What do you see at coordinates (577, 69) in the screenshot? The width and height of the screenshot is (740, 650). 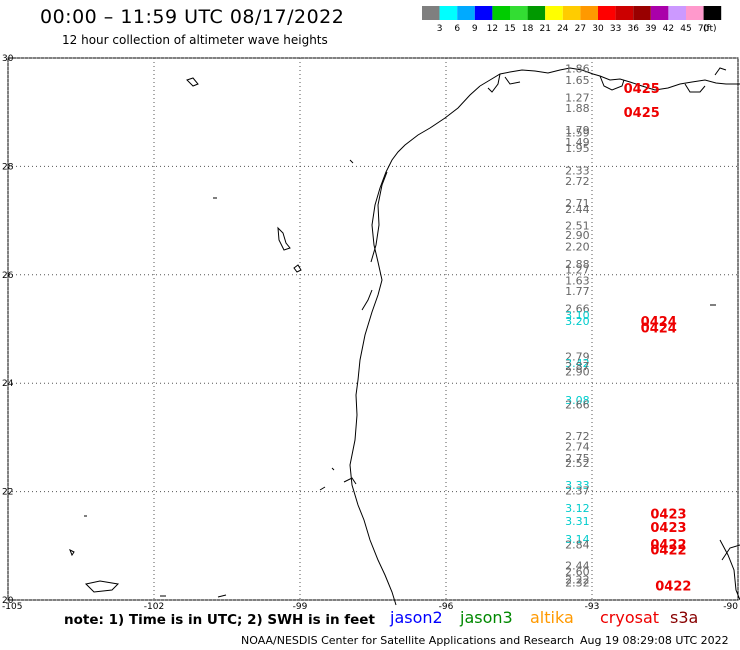 I see `wave-height-label: 1.86` at bounding box center [577, 69].